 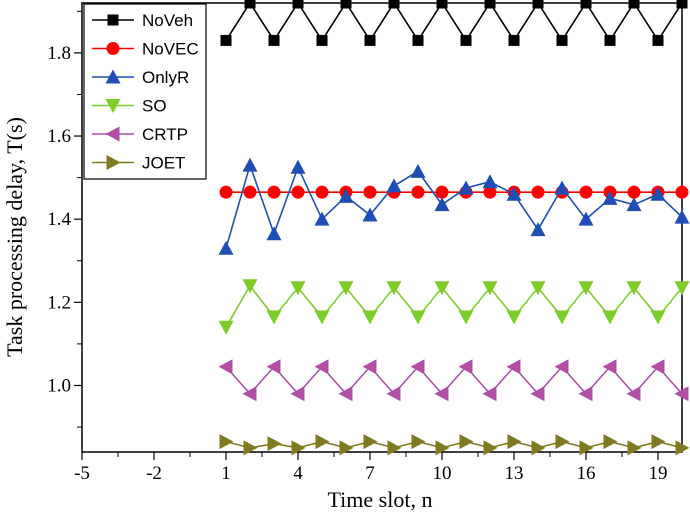 What do you see at coordinates (59, 385) in the screenshot?
I see `y-tick-label: 1.0` at bounding box center [59, 385].